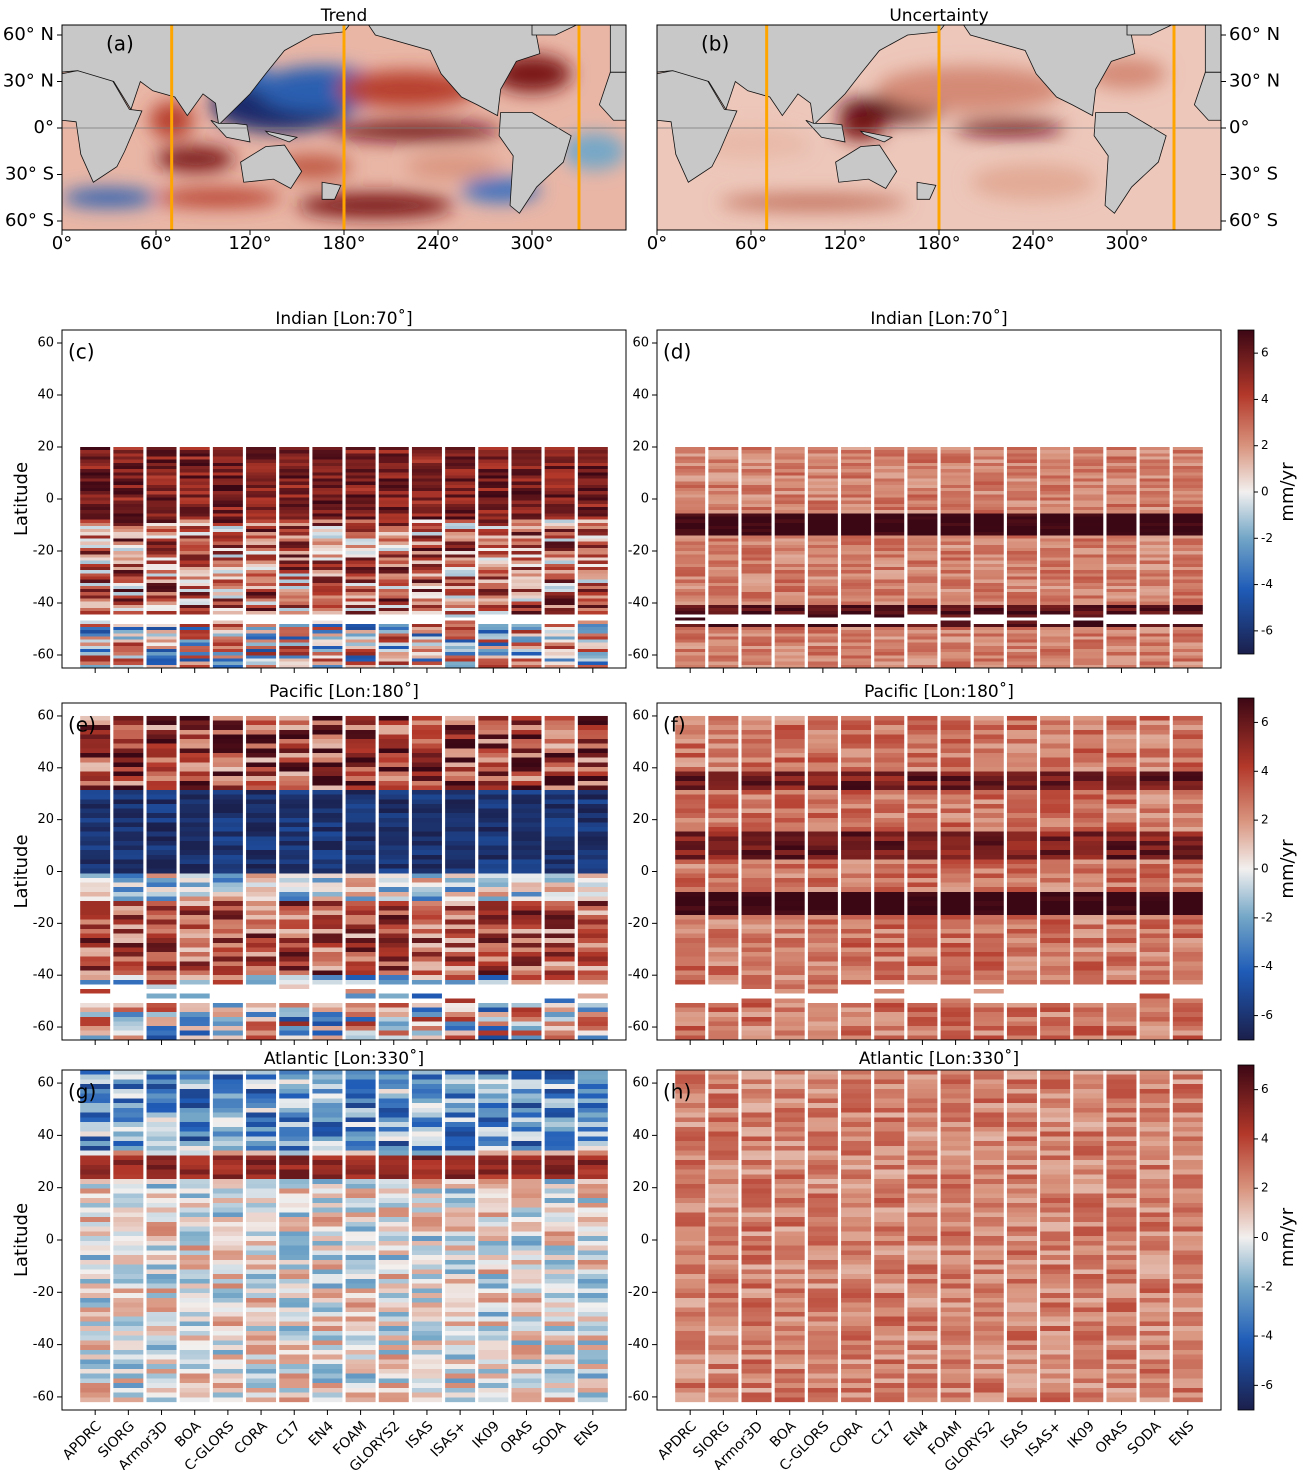  I want to click on y-tick-label: 30° N, so click(1254, 81).